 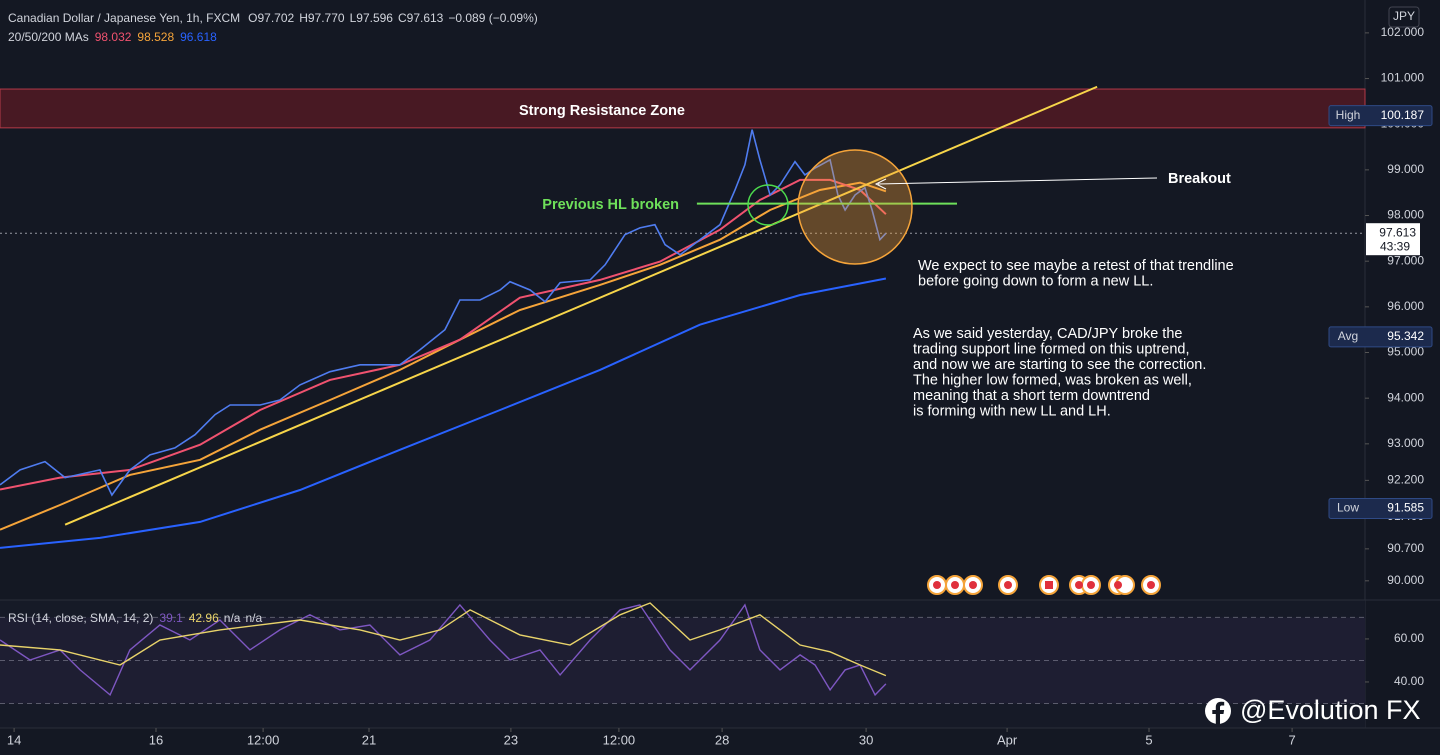 I want to click on ma-value: 98.032, so click(x=113, y=37).